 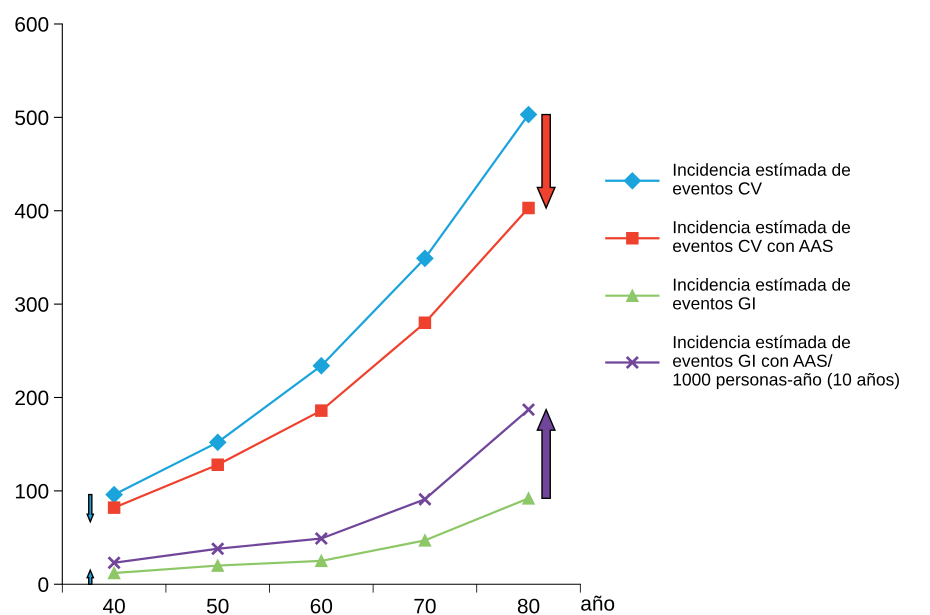 I want to click on legend-label: Incidencia estímada de eventos CV, so click(x=761, y=178).